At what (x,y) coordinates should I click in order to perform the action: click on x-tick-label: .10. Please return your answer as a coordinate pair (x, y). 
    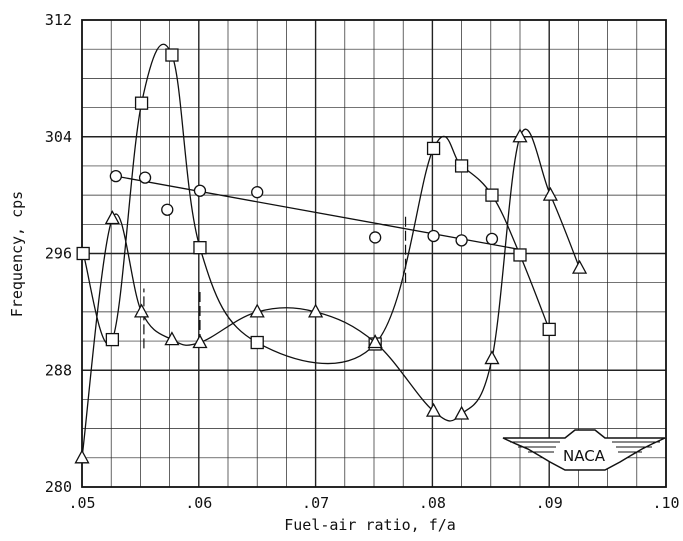
    Looking at the image, I should click on (665, 503).